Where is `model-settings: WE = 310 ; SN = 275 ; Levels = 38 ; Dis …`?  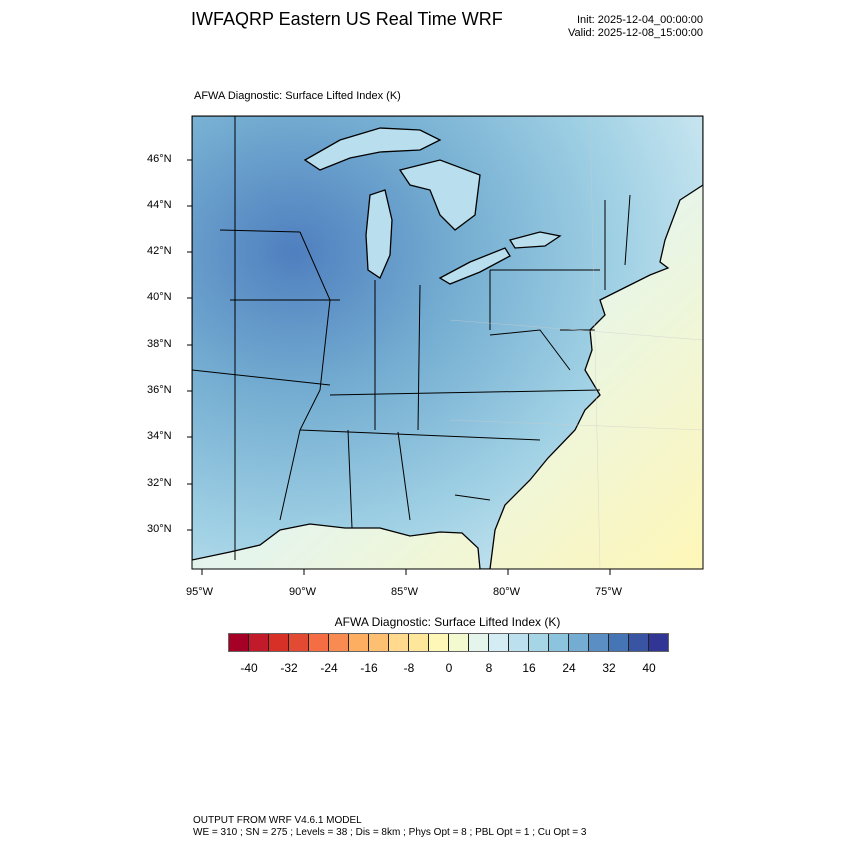 model-settings: WE = 310 ; SN = 275 ; Levels = 38 ; Dis … is located at coordinates (390, 832).